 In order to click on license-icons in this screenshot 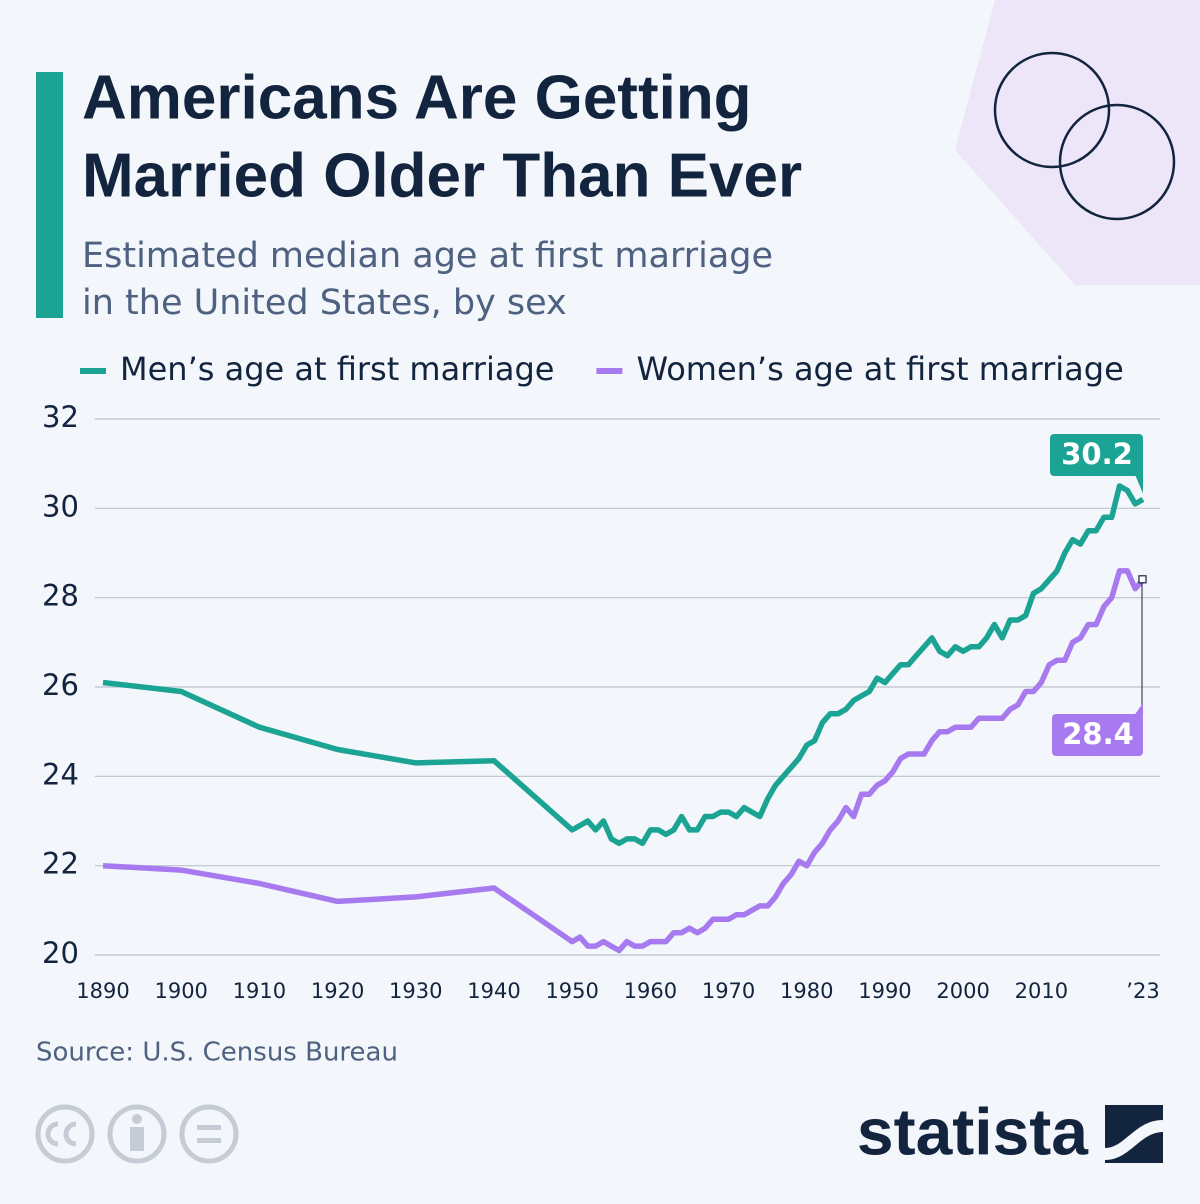, I will do `click(137, 1134)`.